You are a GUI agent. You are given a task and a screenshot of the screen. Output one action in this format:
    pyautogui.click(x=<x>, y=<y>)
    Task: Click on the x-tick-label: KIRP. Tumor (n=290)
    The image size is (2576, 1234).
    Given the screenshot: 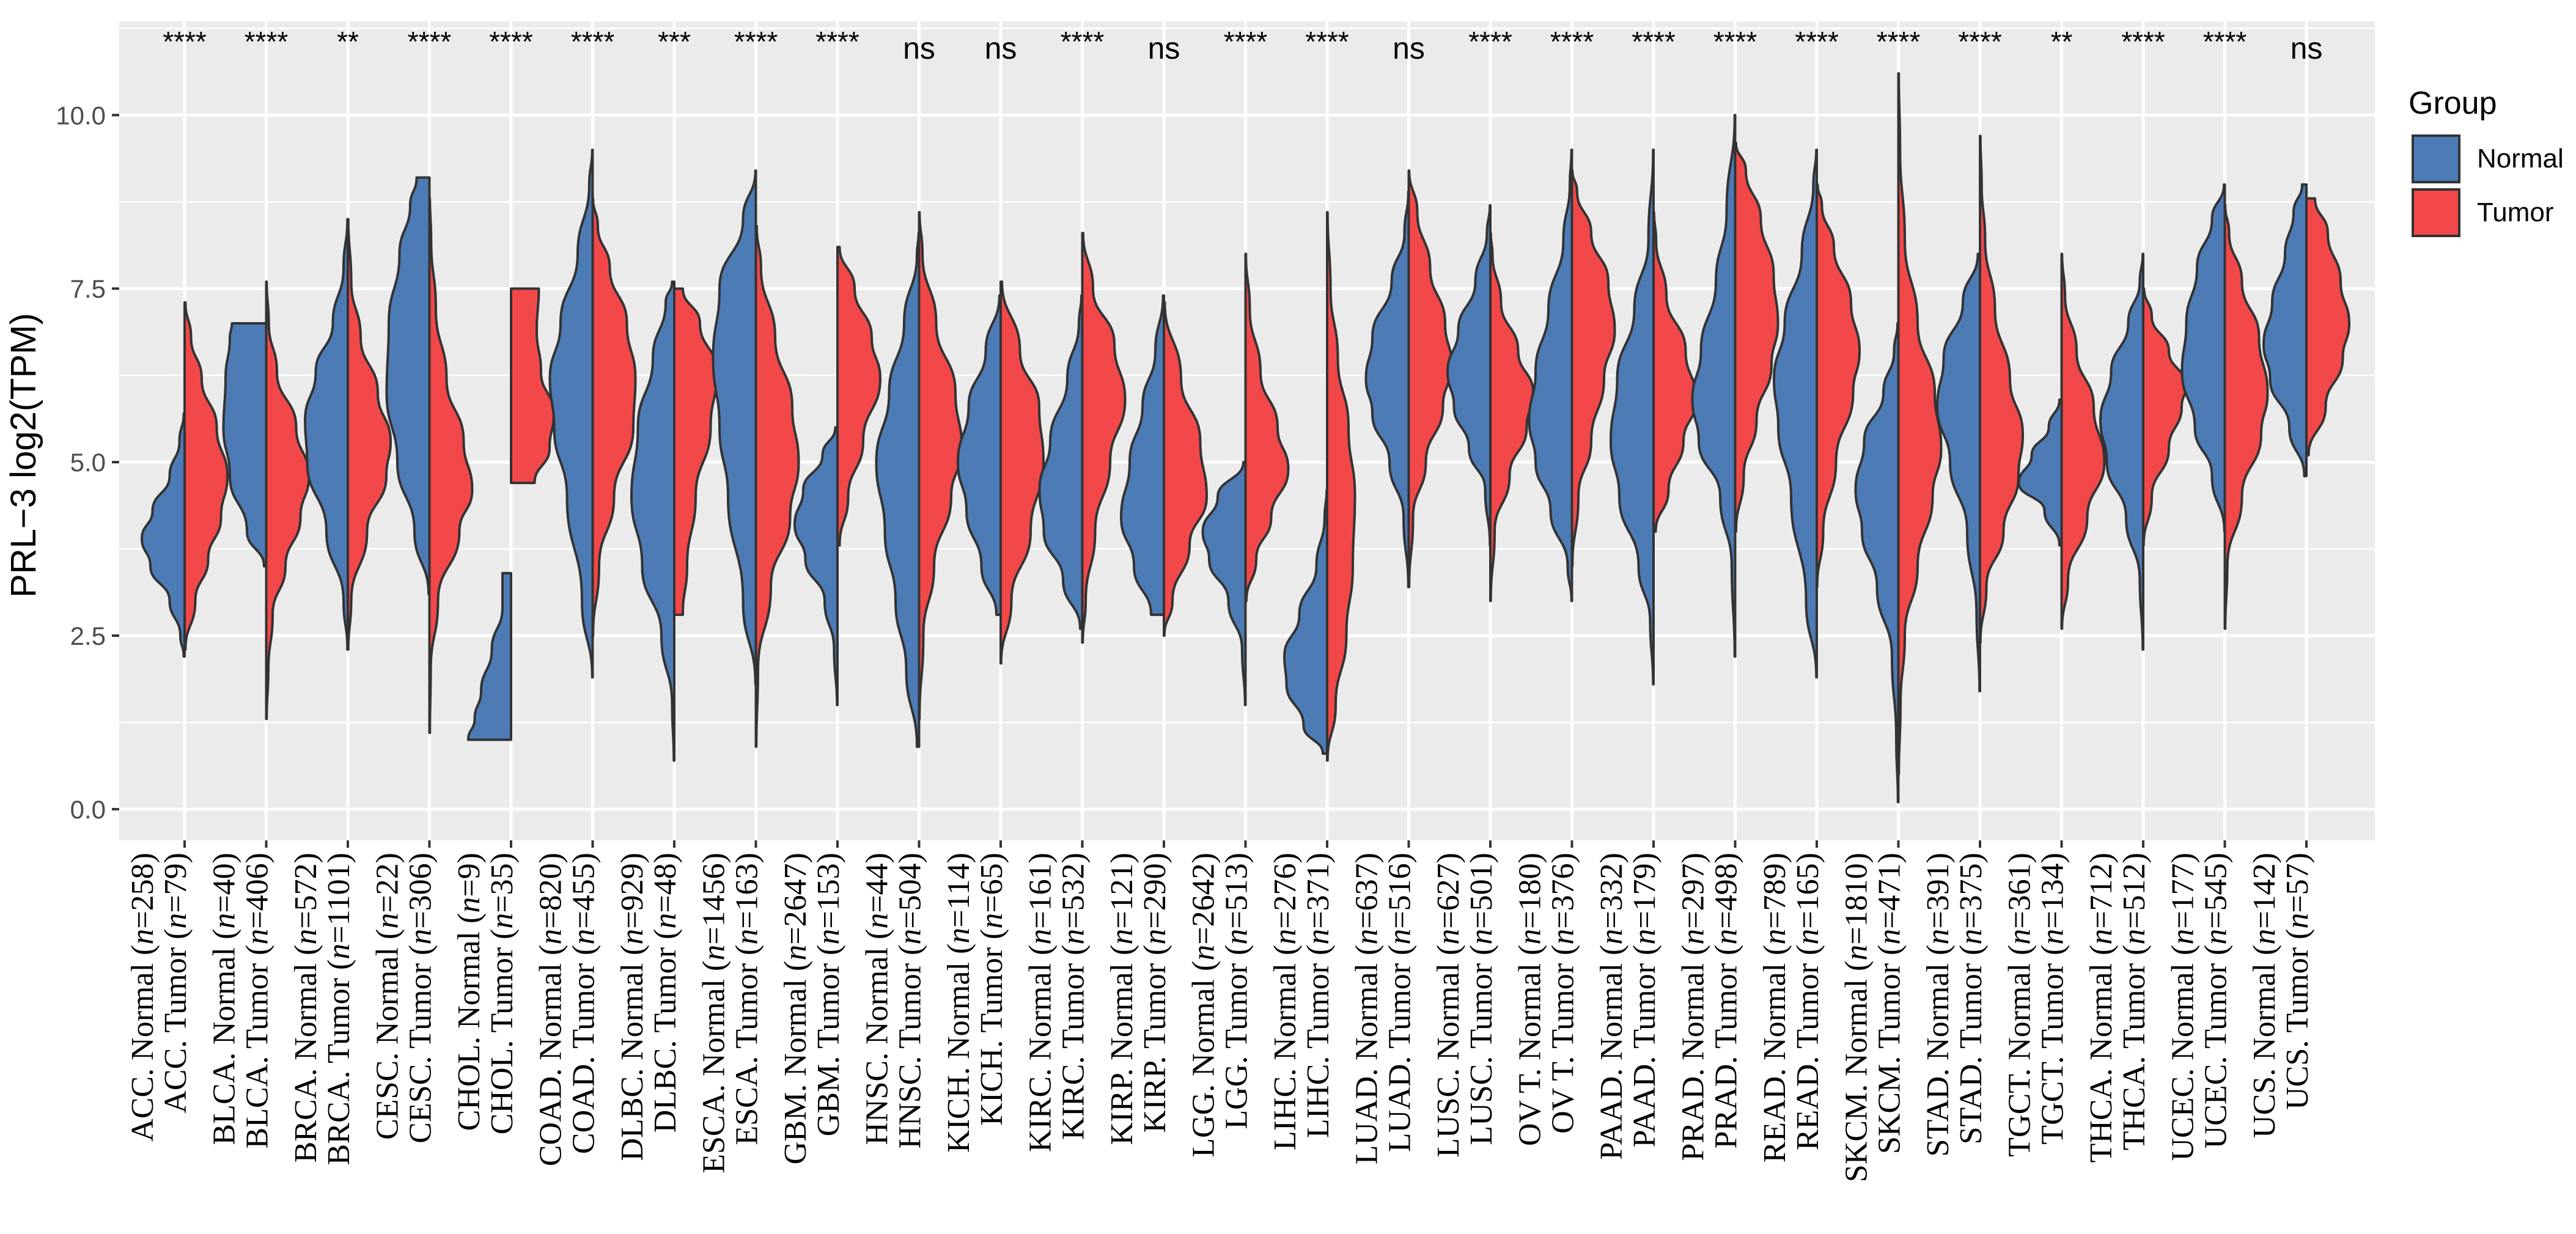 What is the action you would take?
    pyautogui.click(x=1155, y=993)
    